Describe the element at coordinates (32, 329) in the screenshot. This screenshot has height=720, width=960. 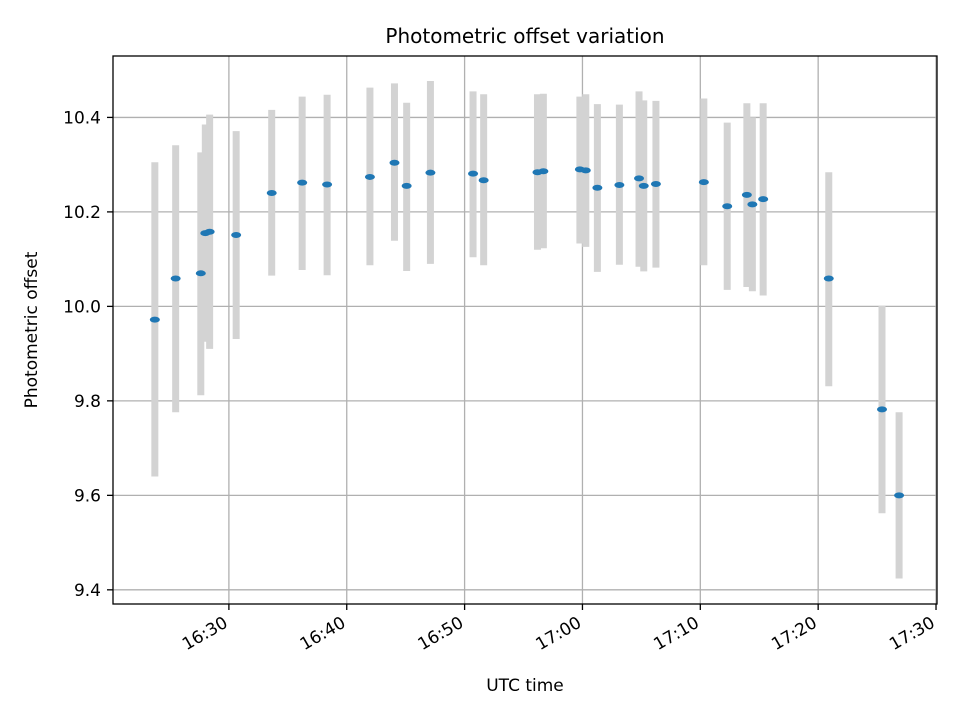
I see `y-axis-label: Photometric offset` at that location.